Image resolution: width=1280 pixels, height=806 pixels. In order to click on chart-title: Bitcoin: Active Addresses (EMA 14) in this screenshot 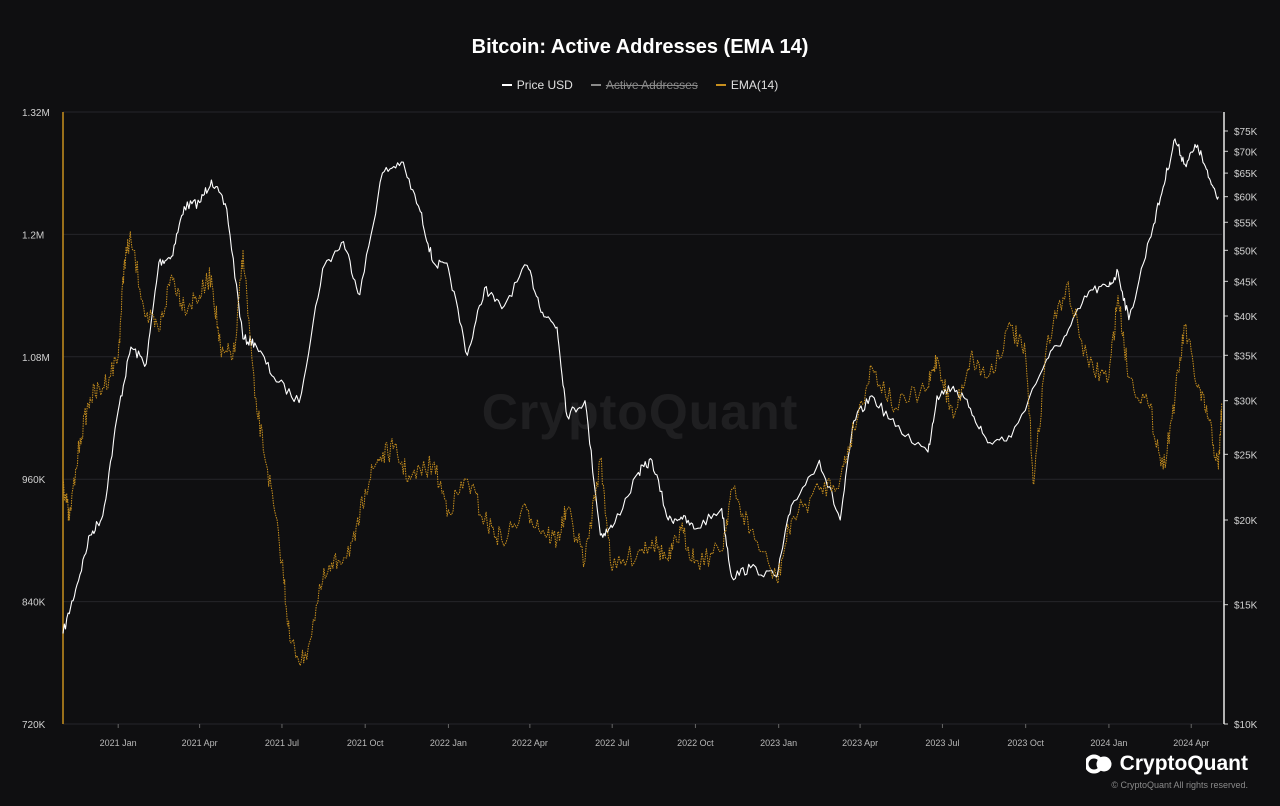, I will do `click(640, 47)`.